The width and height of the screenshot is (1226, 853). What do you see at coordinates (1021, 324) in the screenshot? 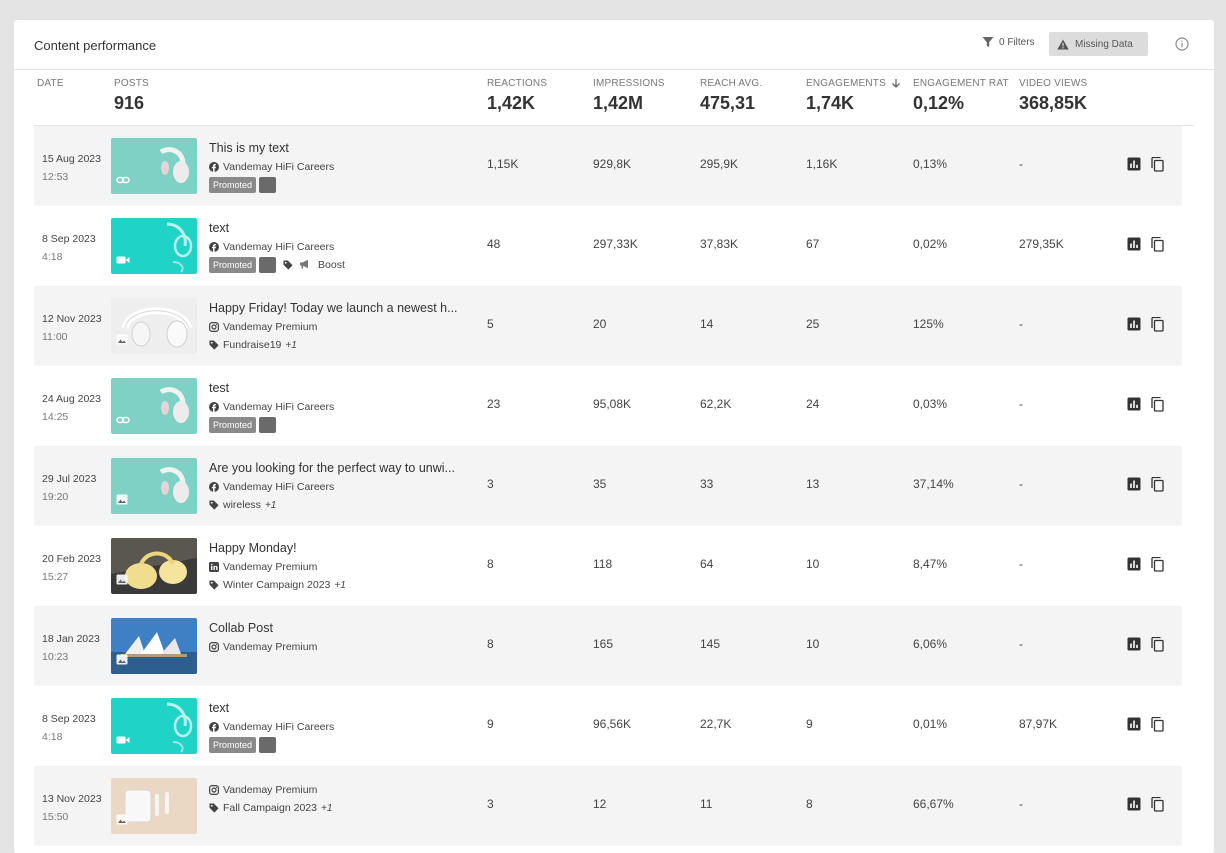
I see `cell-video-views: -` at bounding box center [1021, 324].